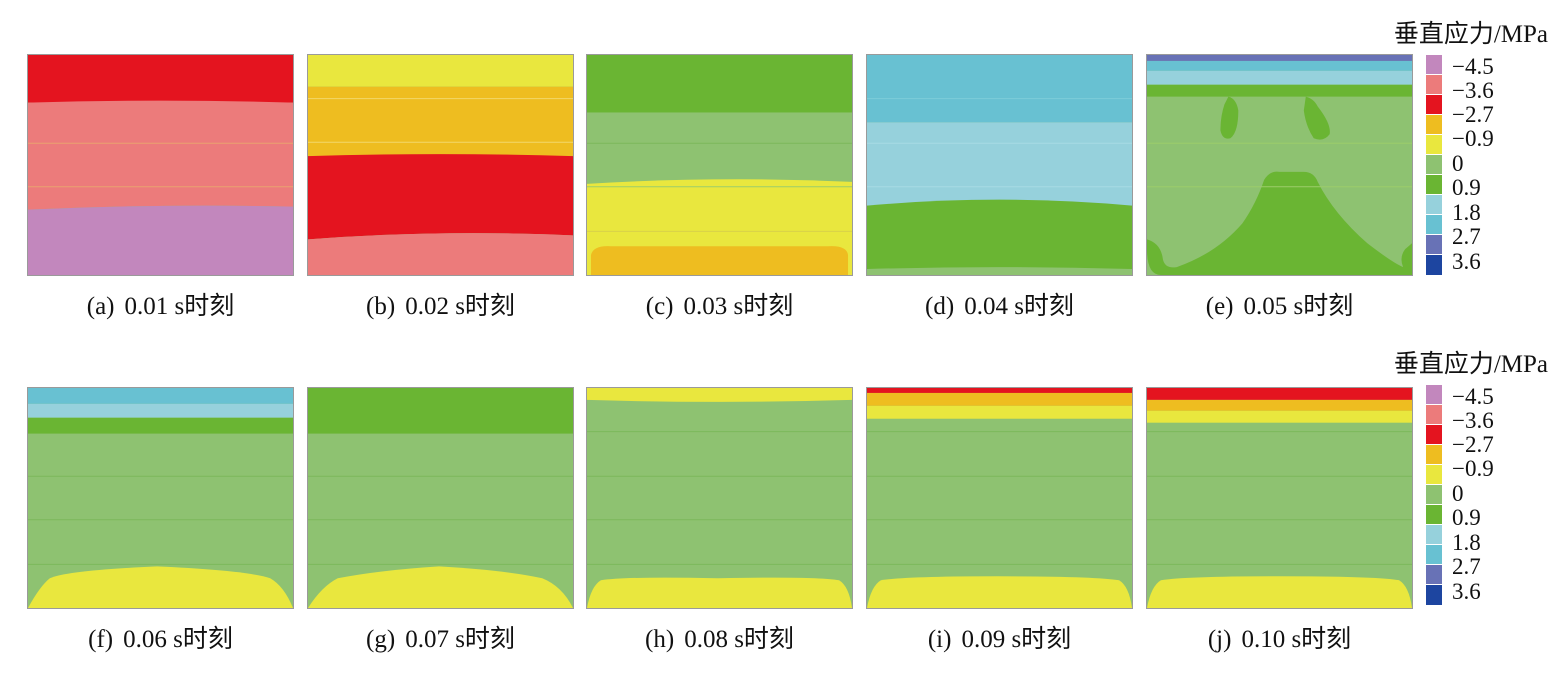 The image size is (1557, 677). I want to click on panel-letter: (h), so click(660, 639).